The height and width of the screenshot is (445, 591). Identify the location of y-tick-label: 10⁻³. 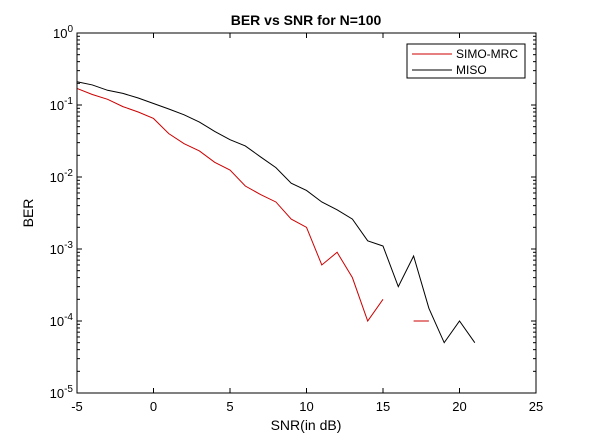
(62, 248).